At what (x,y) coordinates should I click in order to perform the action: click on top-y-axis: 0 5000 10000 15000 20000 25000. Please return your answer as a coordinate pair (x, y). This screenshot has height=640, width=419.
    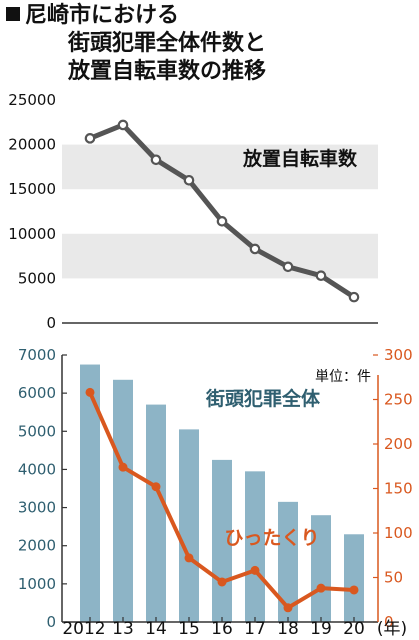
    Looking at the image, I should click on (32, 211).